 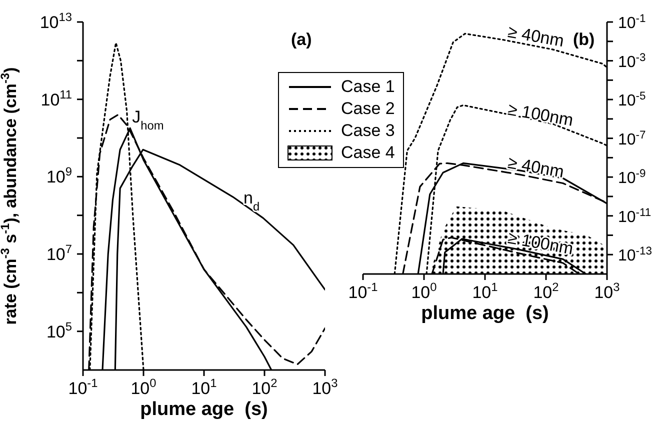 I want to click on legend-label: Case 2, so click(x=368, y=109).